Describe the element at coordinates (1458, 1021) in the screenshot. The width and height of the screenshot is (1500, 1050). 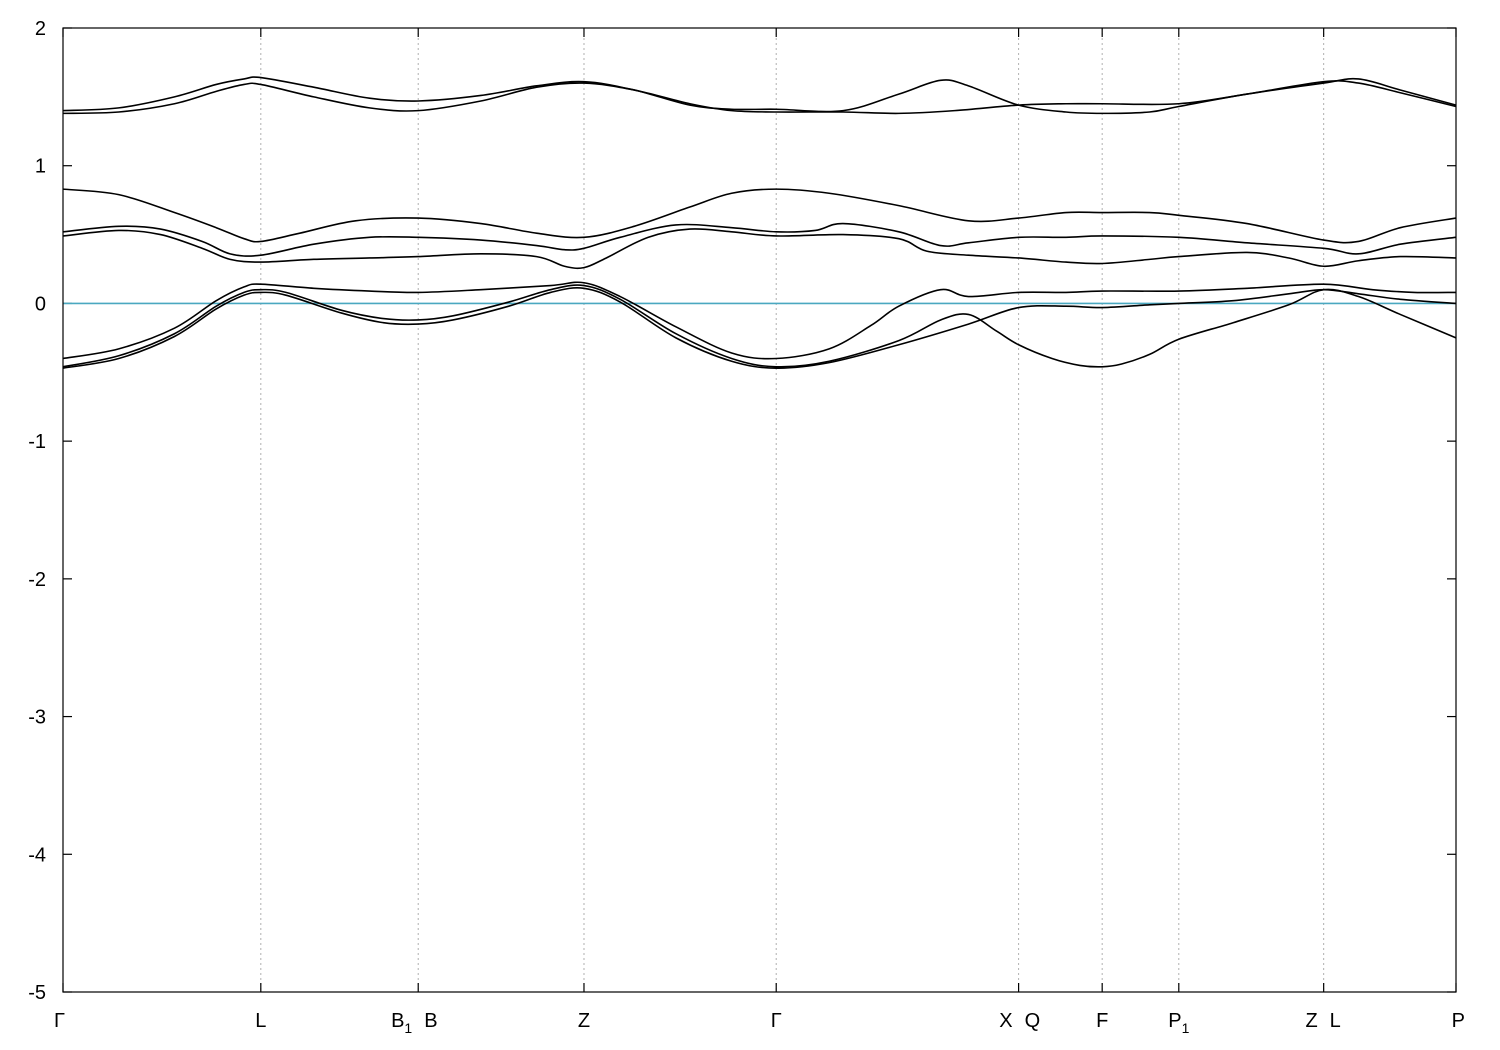
I see `kpoint-label: P` at that location.